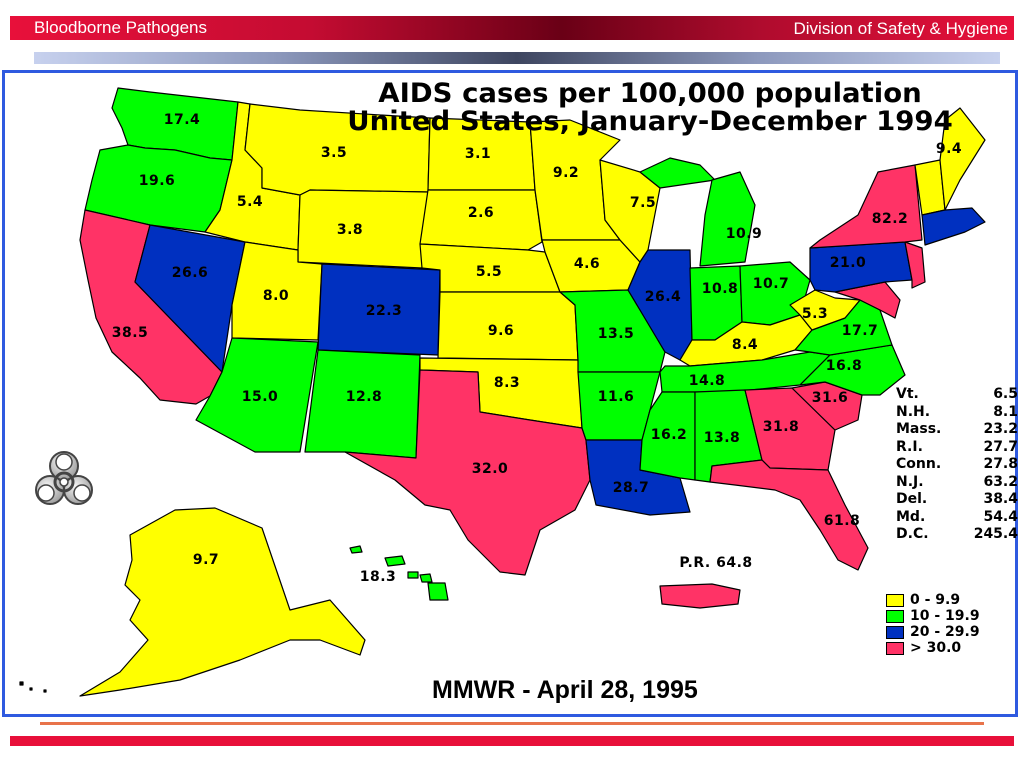 The image size is (1024, 768). What do you see at coordinates (478, 154) in the screenshot?
I see `label-north-dakota: 3.1` at bounding box center [478, 154].